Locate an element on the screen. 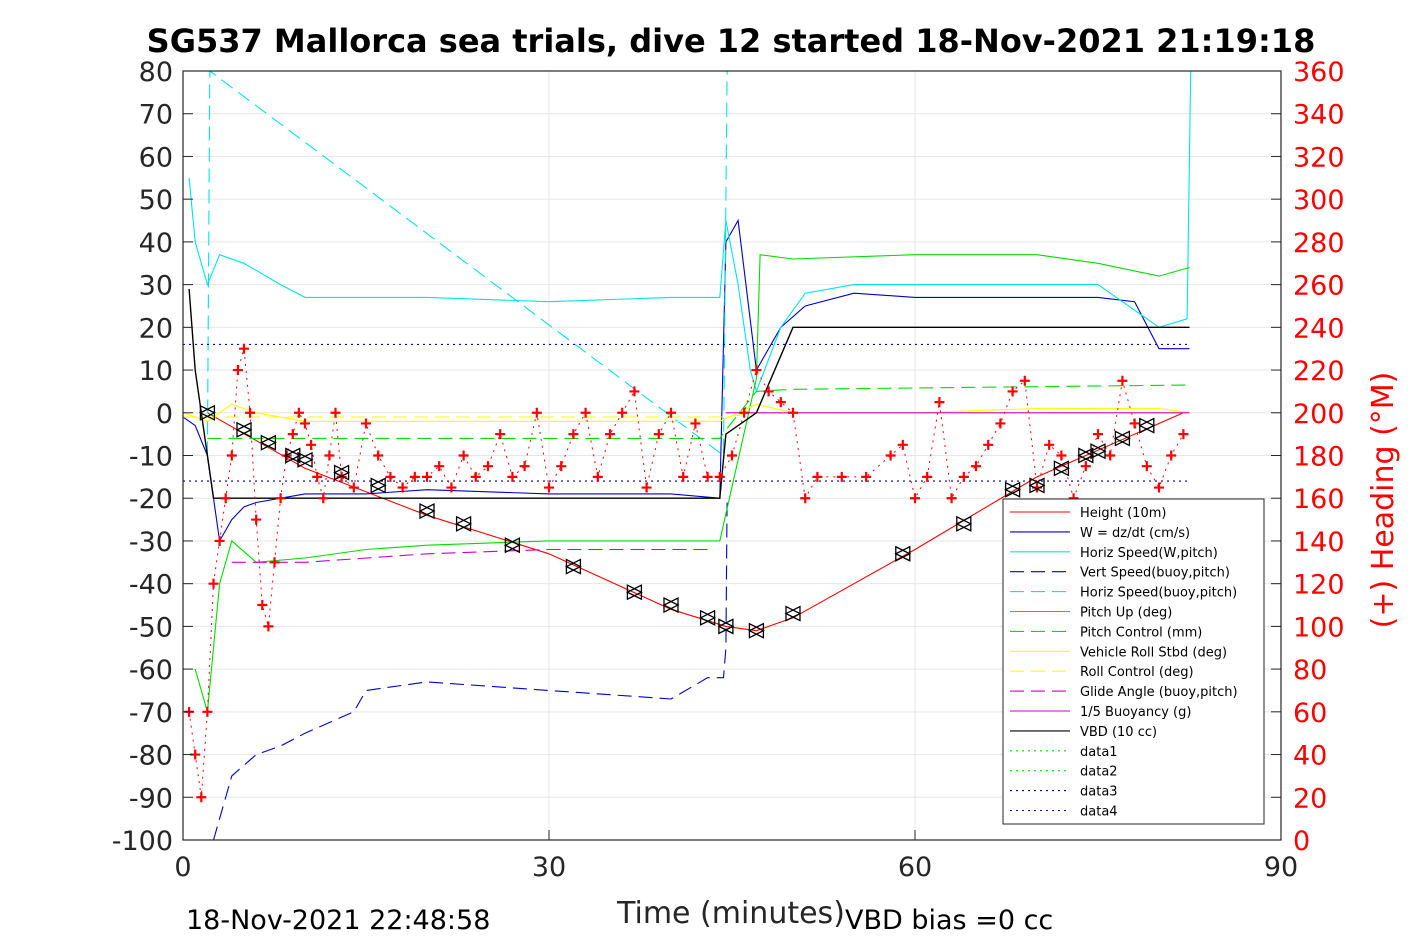  legend-label: Pitch Control (mm) is located at coordinates (1141, 632).